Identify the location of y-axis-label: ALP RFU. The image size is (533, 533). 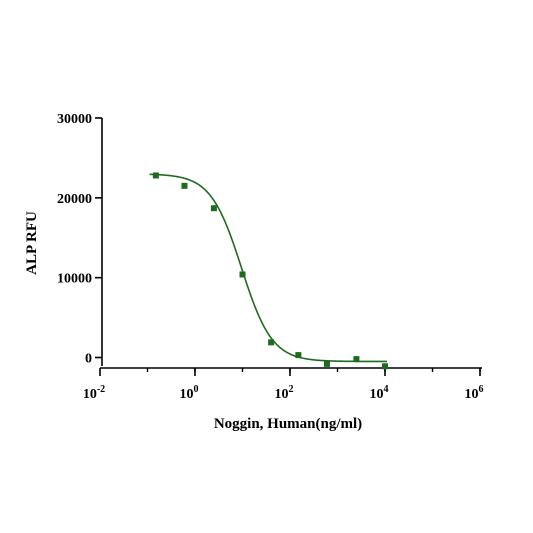
(32, 243).